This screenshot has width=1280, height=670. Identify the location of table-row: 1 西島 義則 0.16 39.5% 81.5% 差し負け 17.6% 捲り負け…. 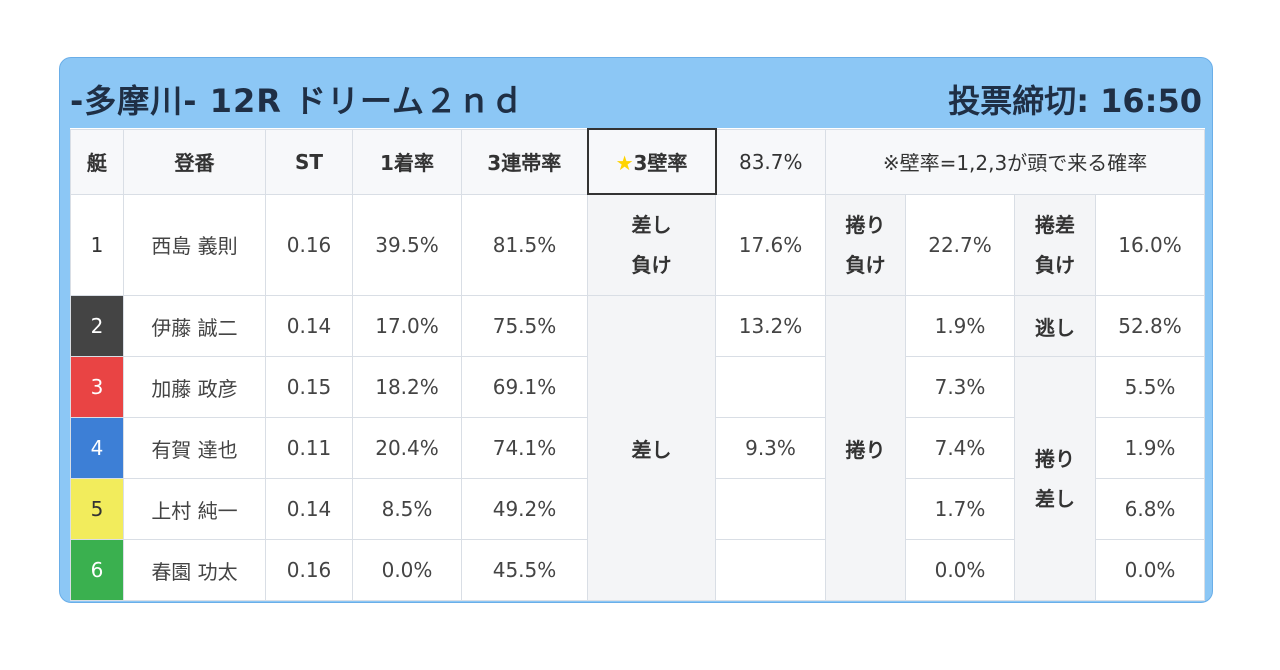
(638, 244).